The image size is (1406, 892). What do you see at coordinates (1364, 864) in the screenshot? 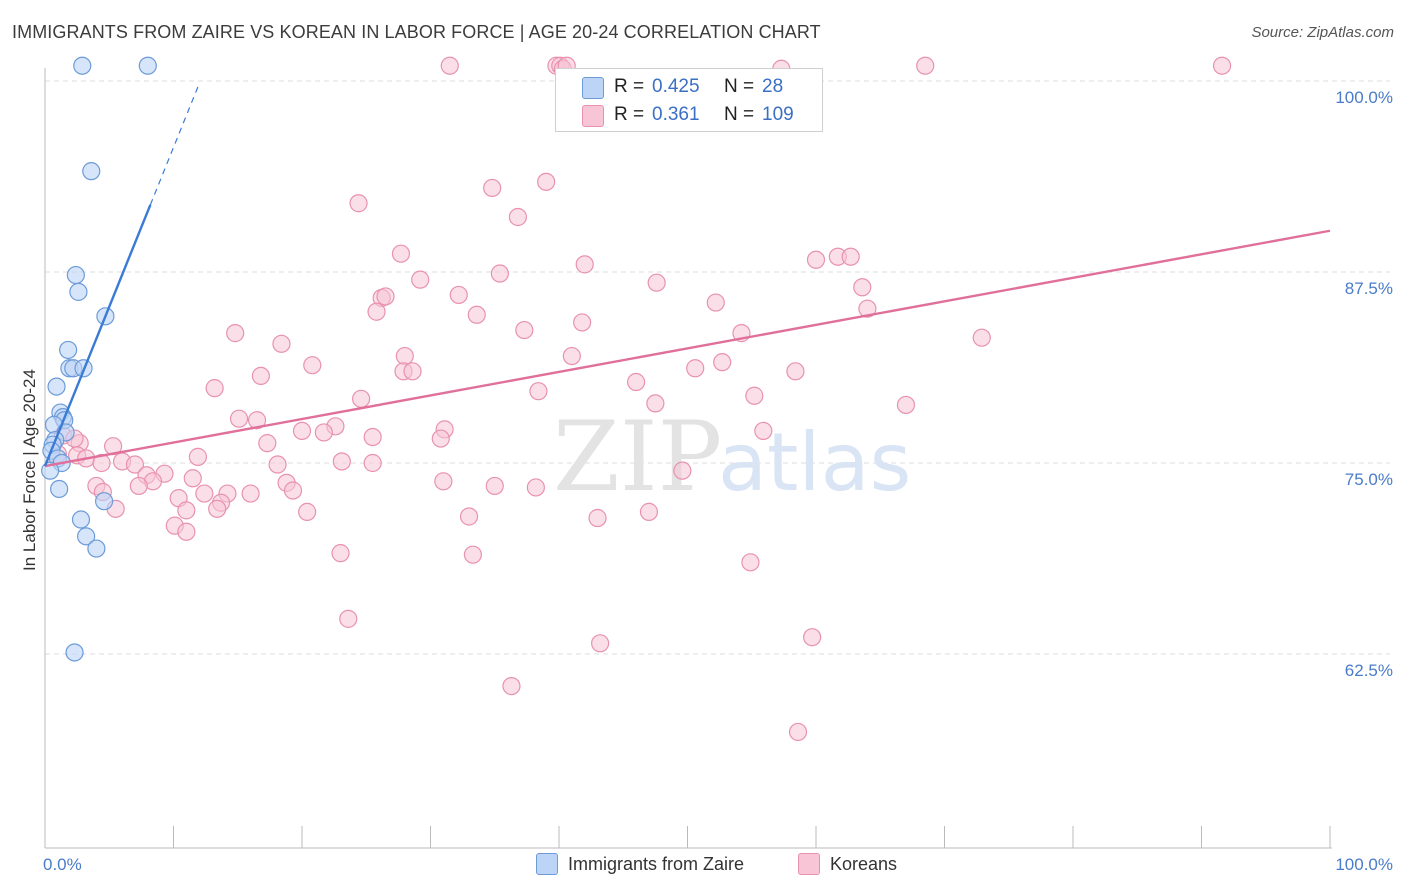
I see `x-tick-label: 100.0%` at bounding box center [1364, 864].